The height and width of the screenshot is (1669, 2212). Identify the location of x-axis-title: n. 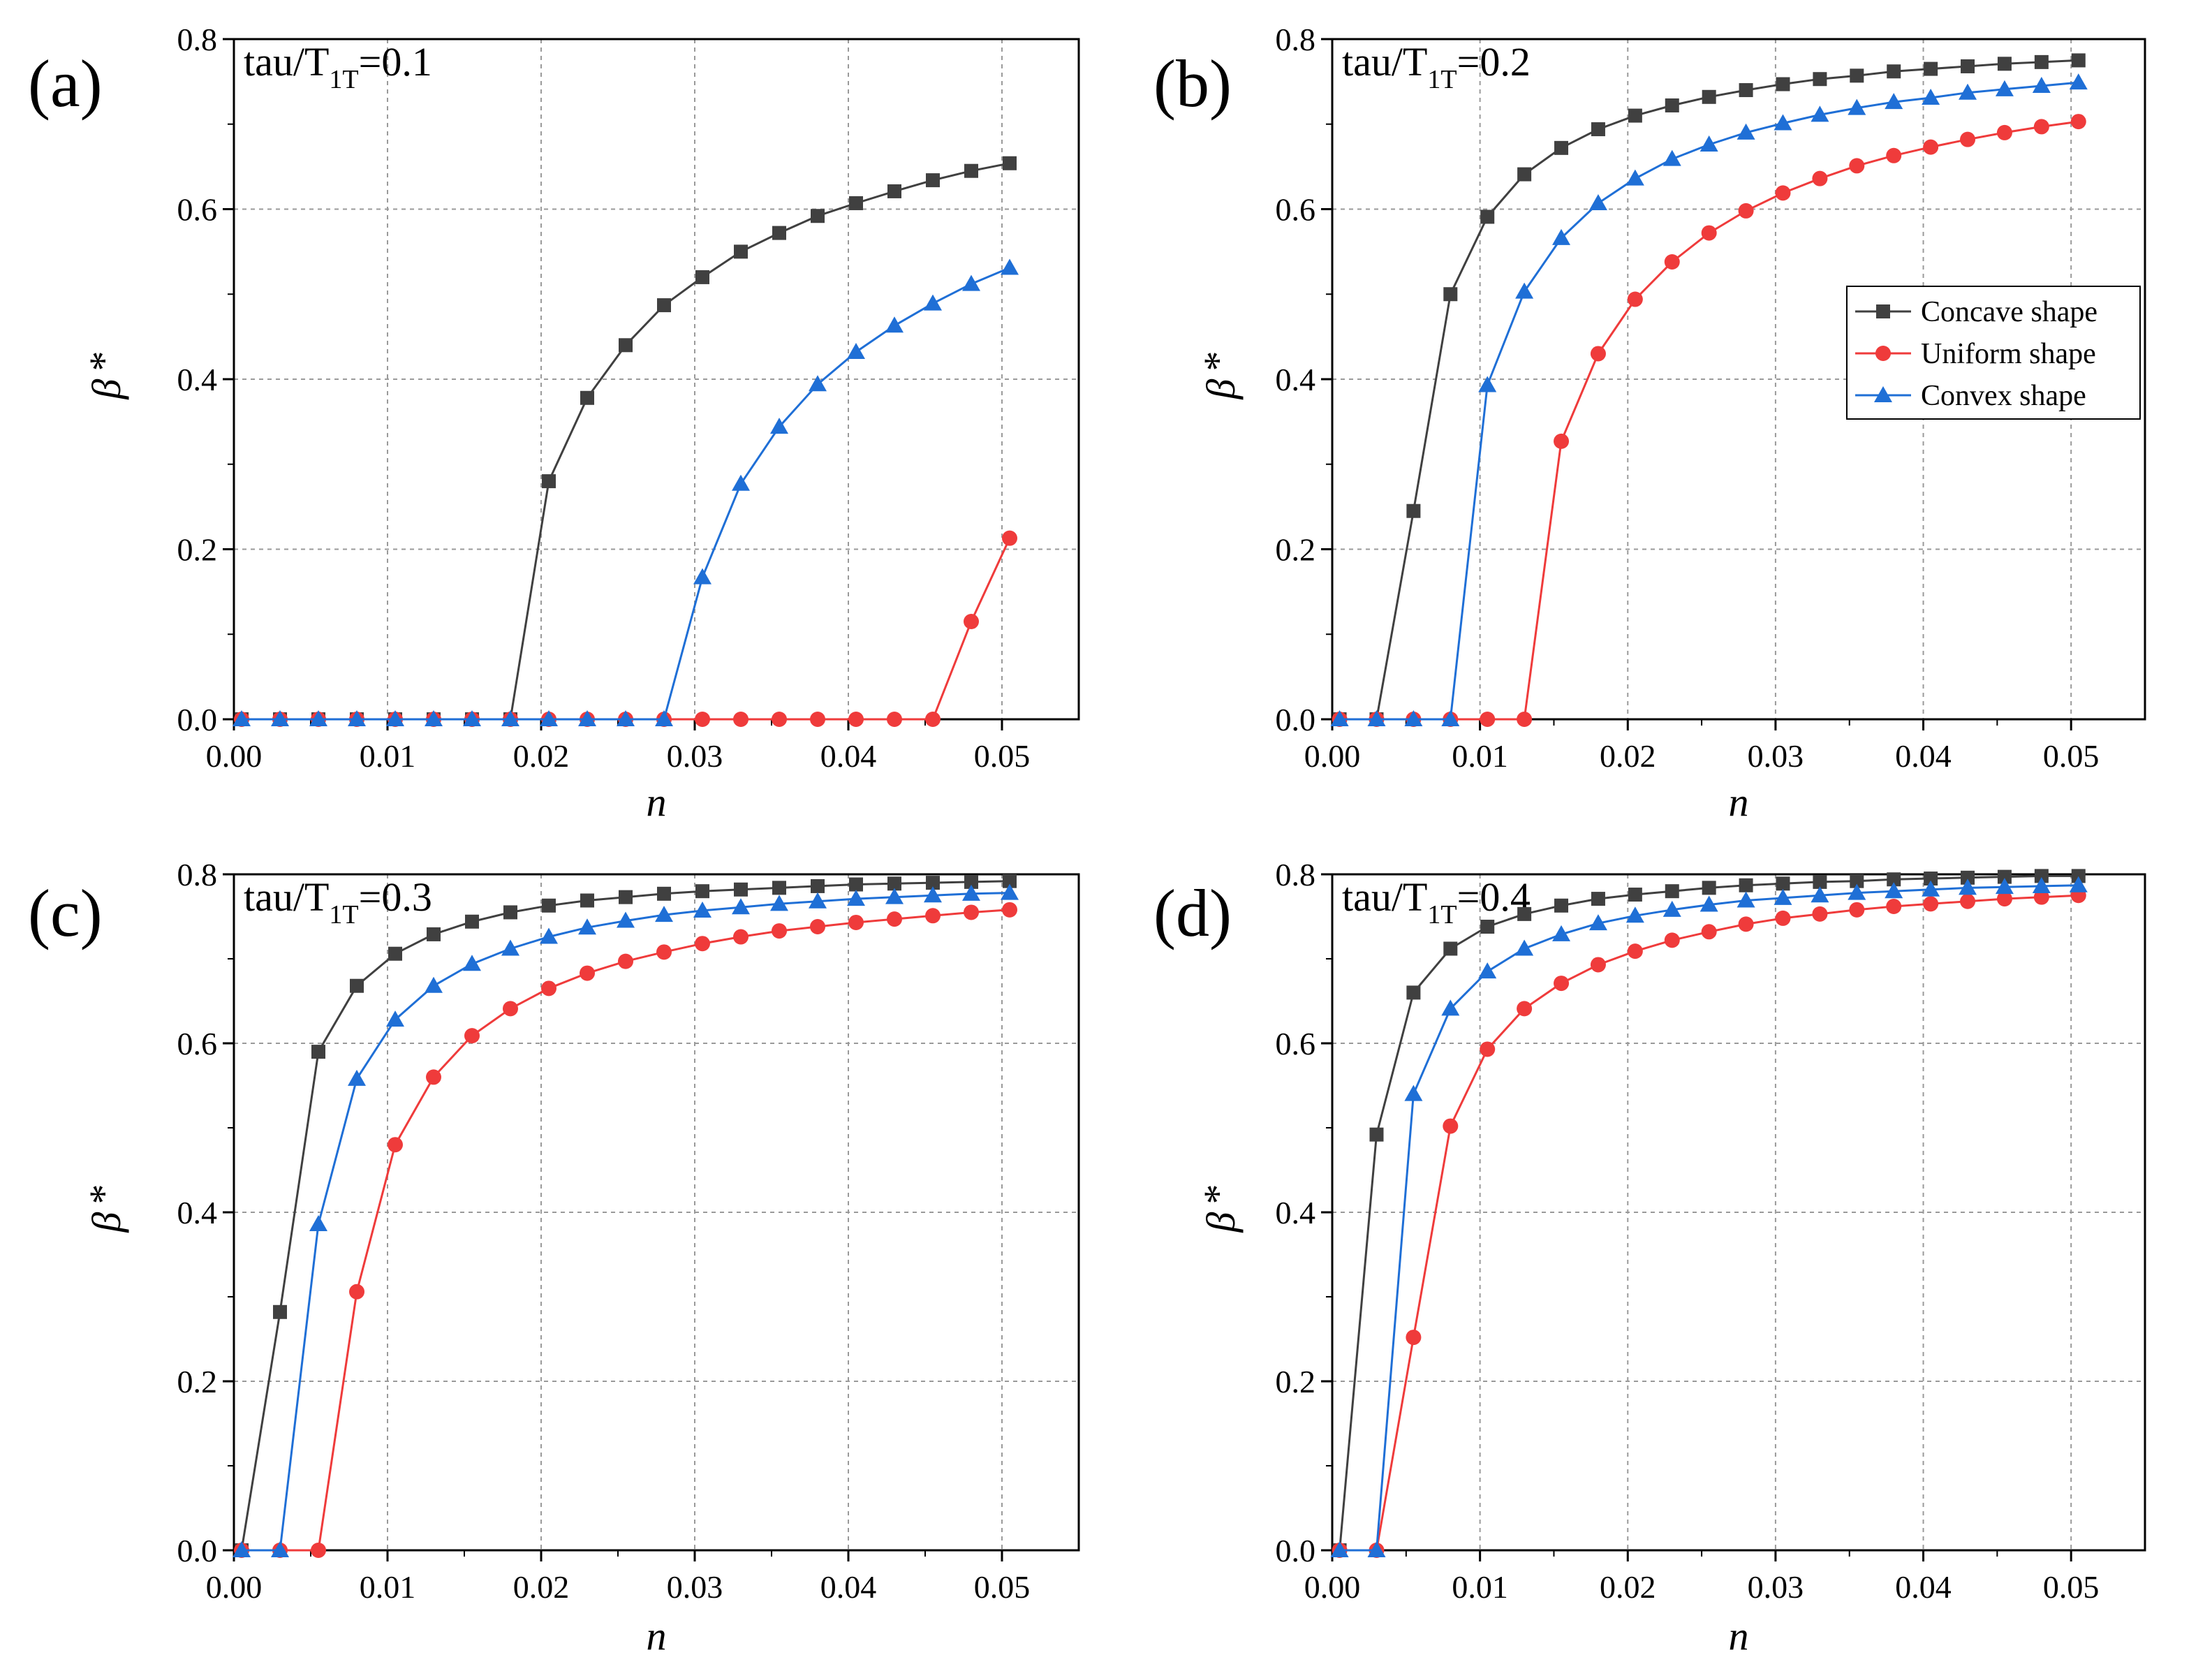
(1739, 802).